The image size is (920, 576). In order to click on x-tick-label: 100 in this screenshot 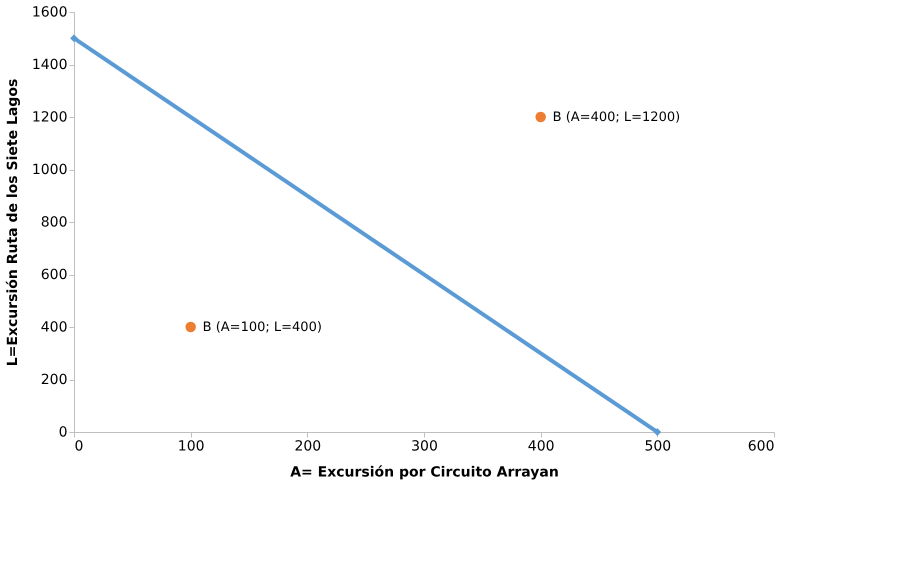, I will do `click(191, 446)`.